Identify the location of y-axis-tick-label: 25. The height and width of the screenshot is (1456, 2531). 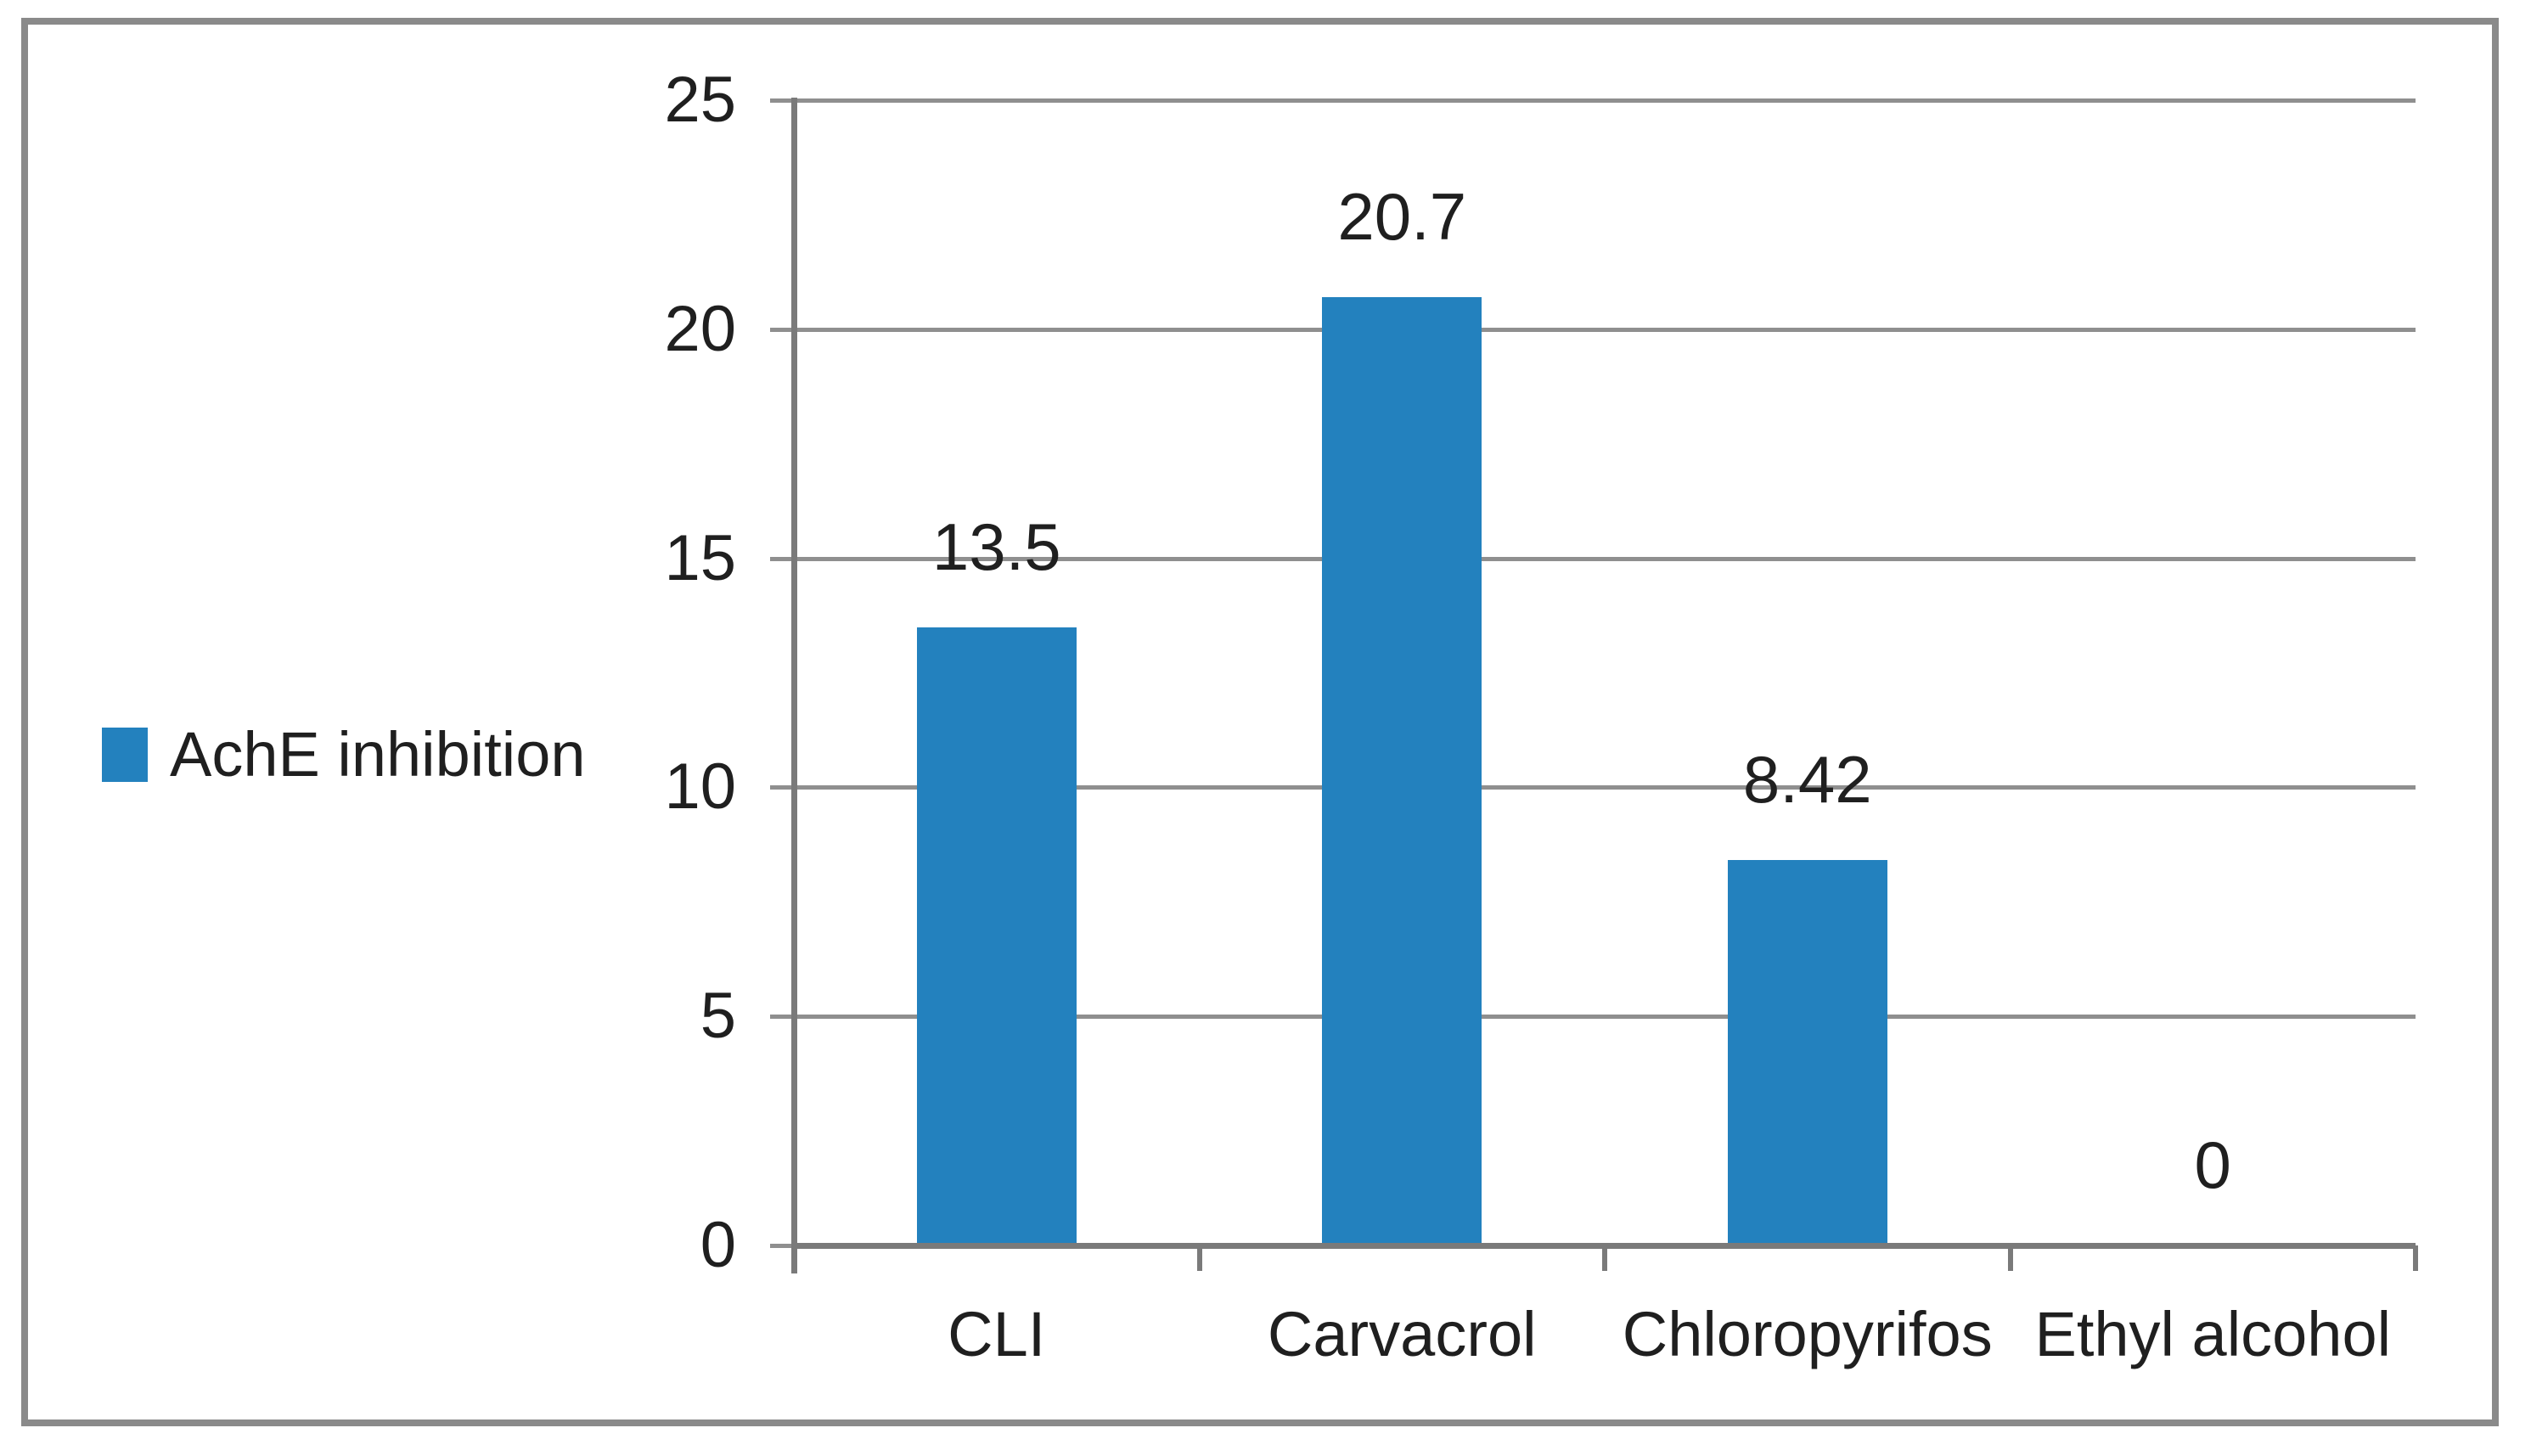
(700, 100).